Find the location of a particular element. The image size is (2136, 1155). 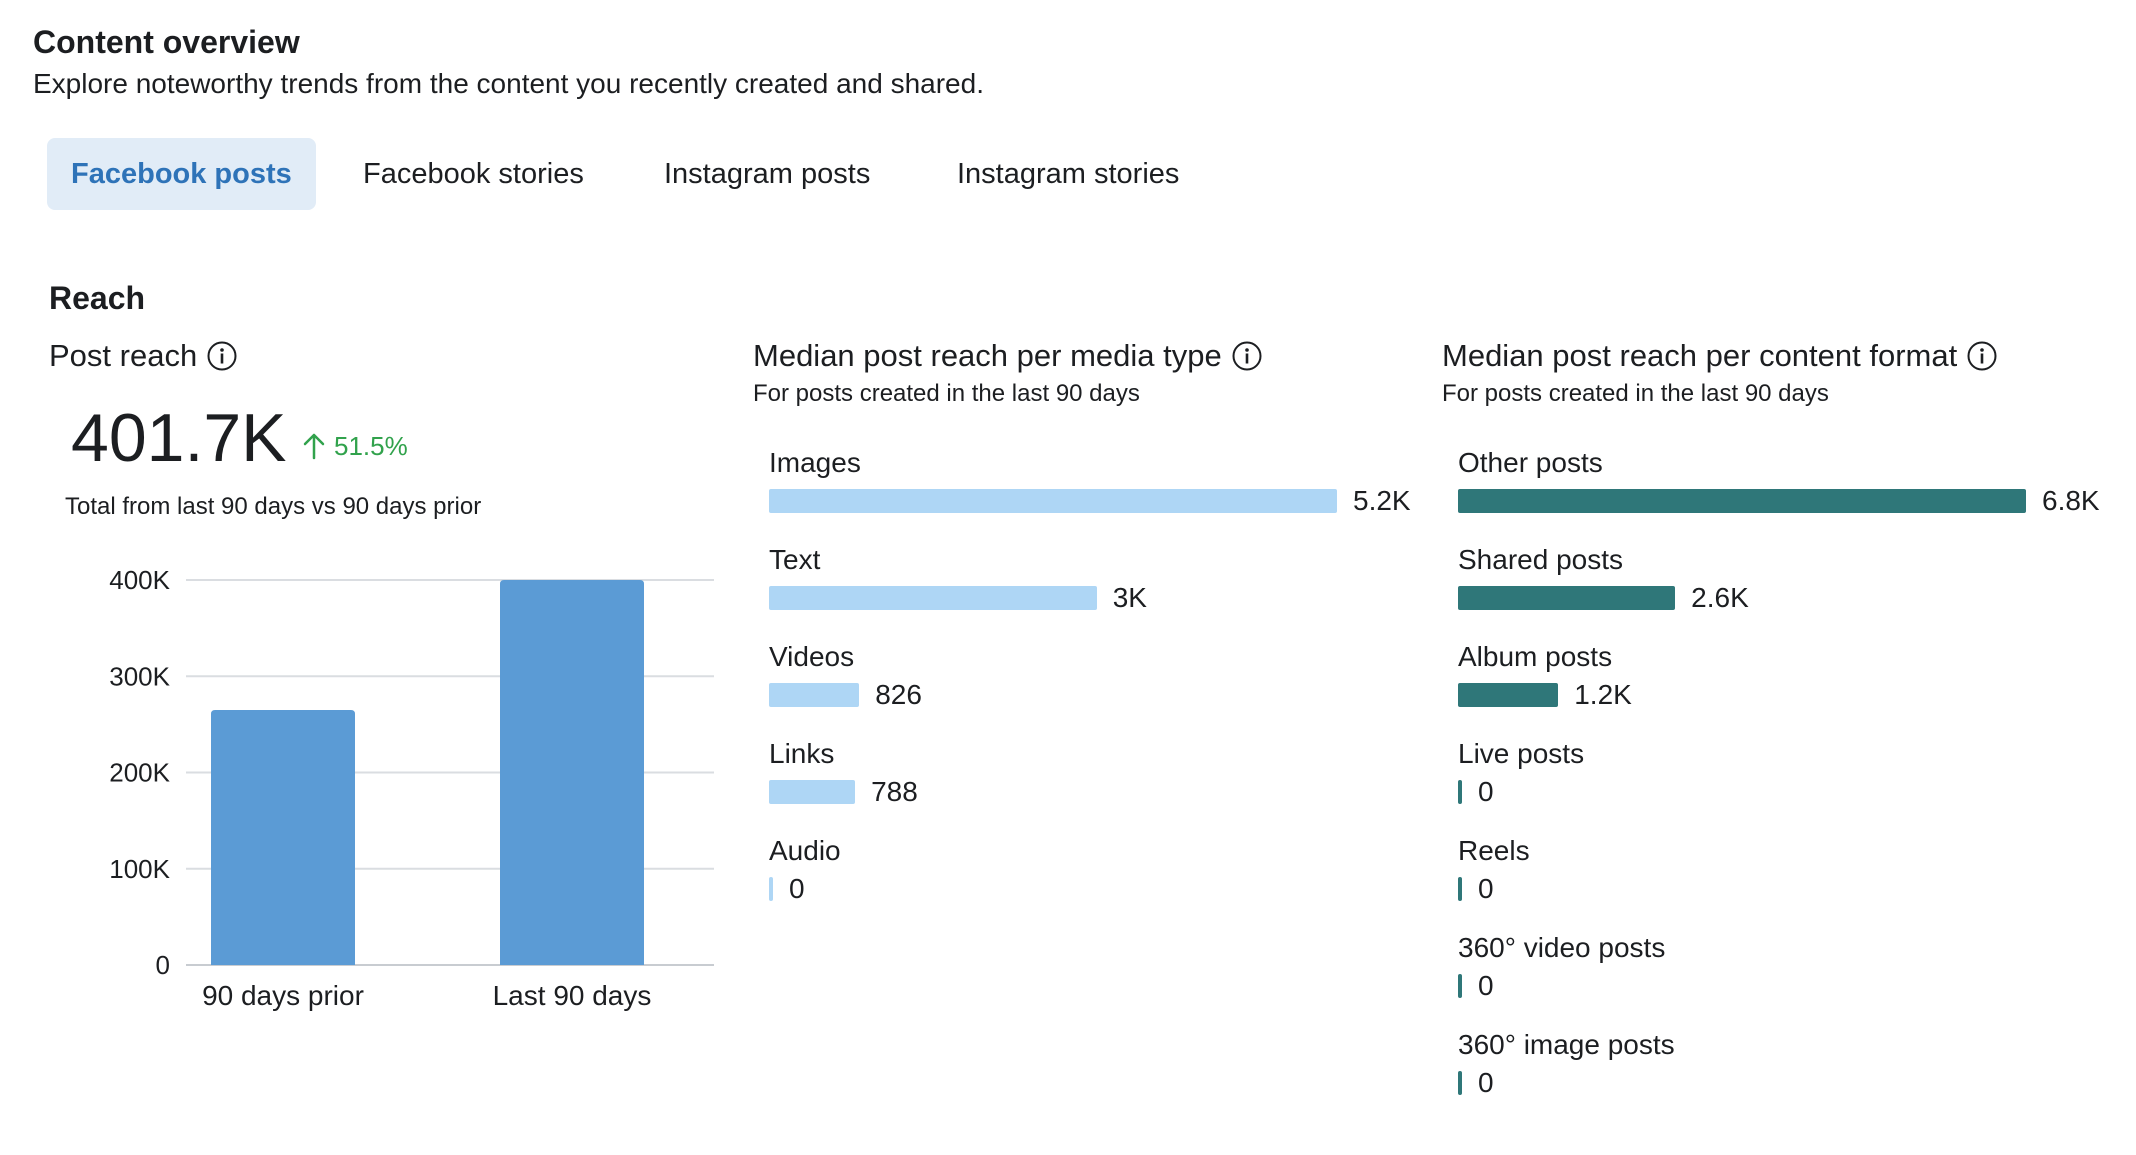

bar-row: 6.8K is located at coordinates (1779, 501).